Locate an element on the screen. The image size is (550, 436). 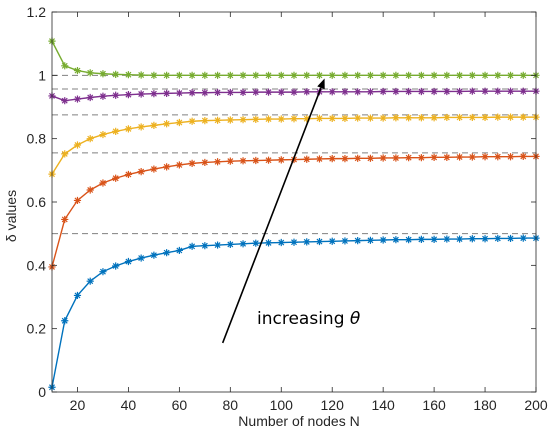
y-tick-labels: 0 0.2 0.4 0.6 0.8 1 1.2 is located at coordinates (37, 202).